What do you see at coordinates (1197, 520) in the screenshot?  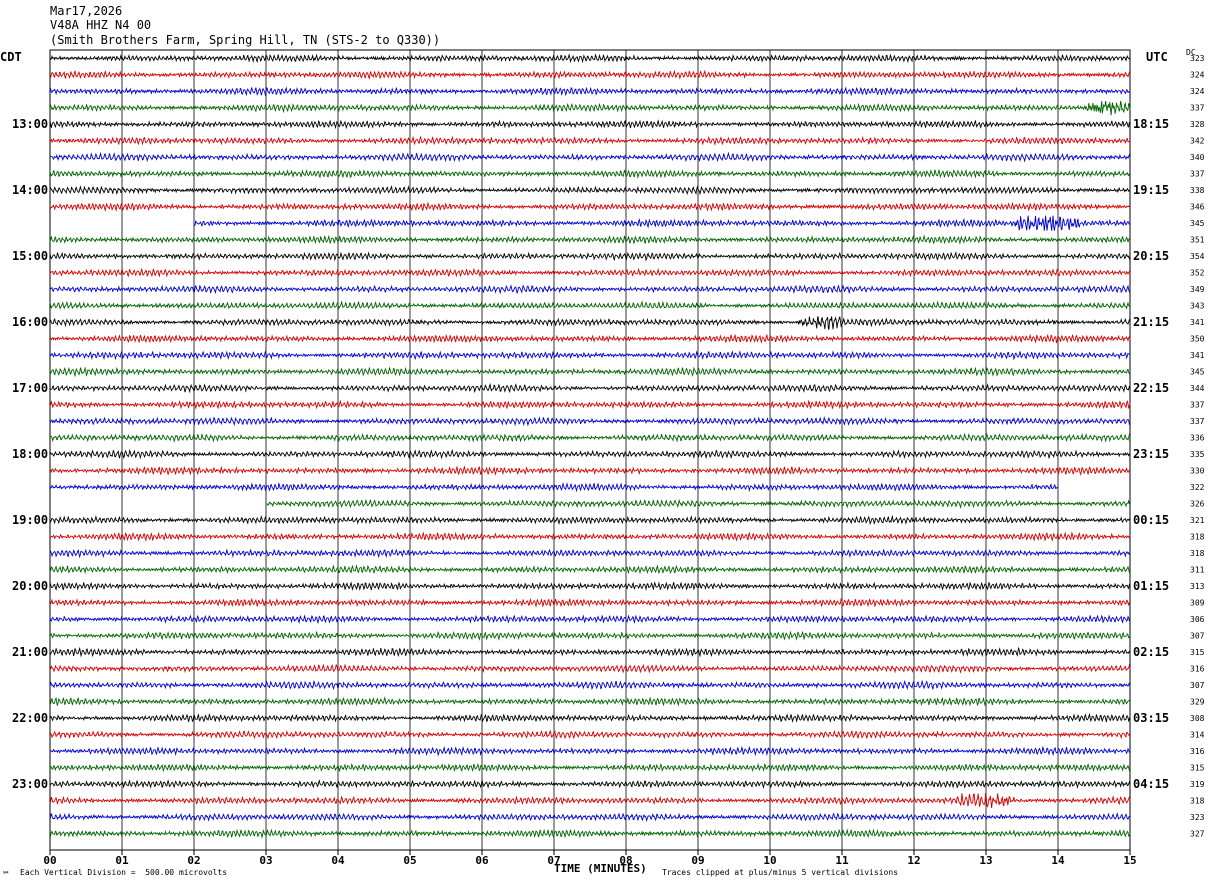 I see `dc-offset-label: 321` at bounding box center [1197, 520].